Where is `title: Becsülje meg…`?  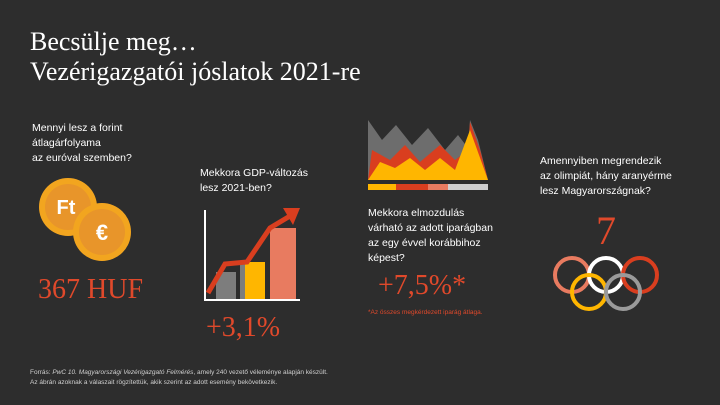 title: Becsülje meg… is located at coordinates (113, 41).